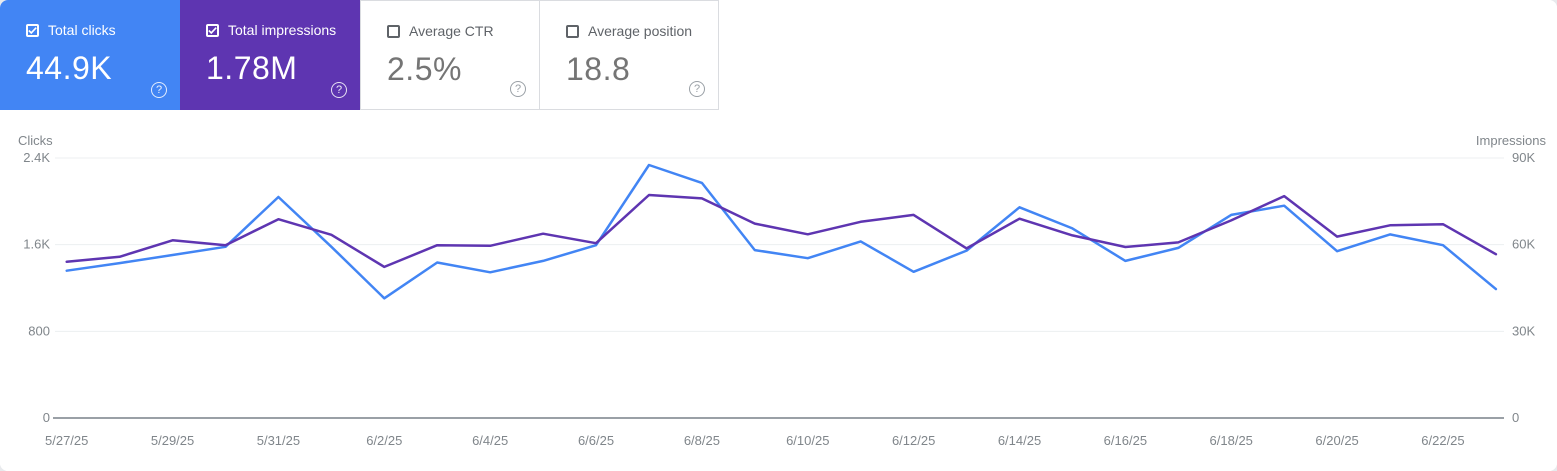 This screenshot has height=471, width=1557. I want to click on metric-value: 2.5%, so click(424, 69).